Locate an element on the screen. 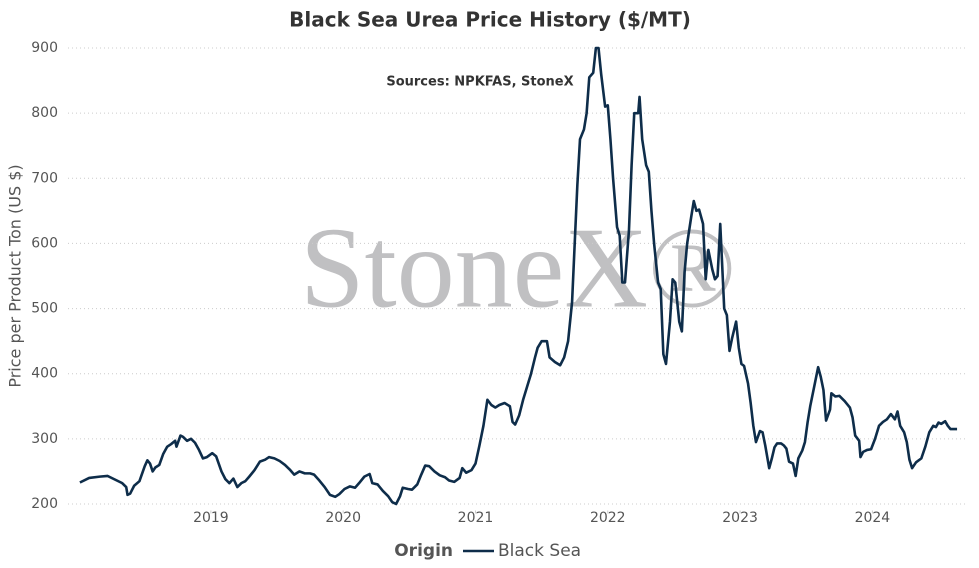 The image size is (979, 568). chart-title: Black Sea Urea Price History ($/MT) is located at coordinates (490, 20).